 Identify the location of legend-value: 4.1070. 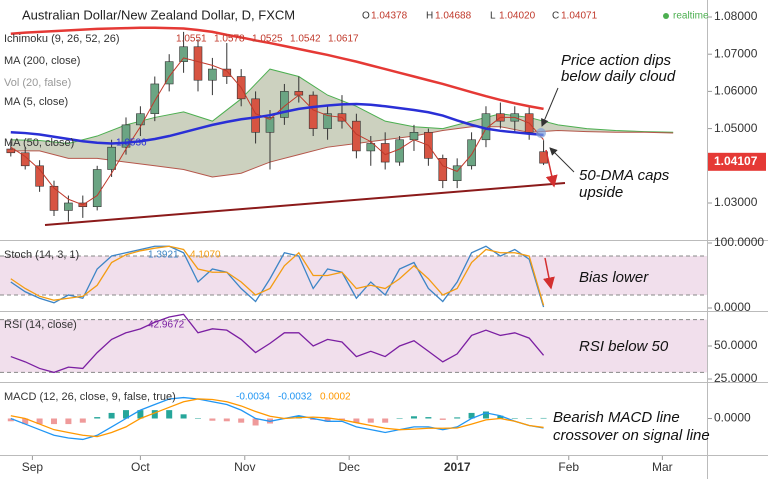
(205, 255).